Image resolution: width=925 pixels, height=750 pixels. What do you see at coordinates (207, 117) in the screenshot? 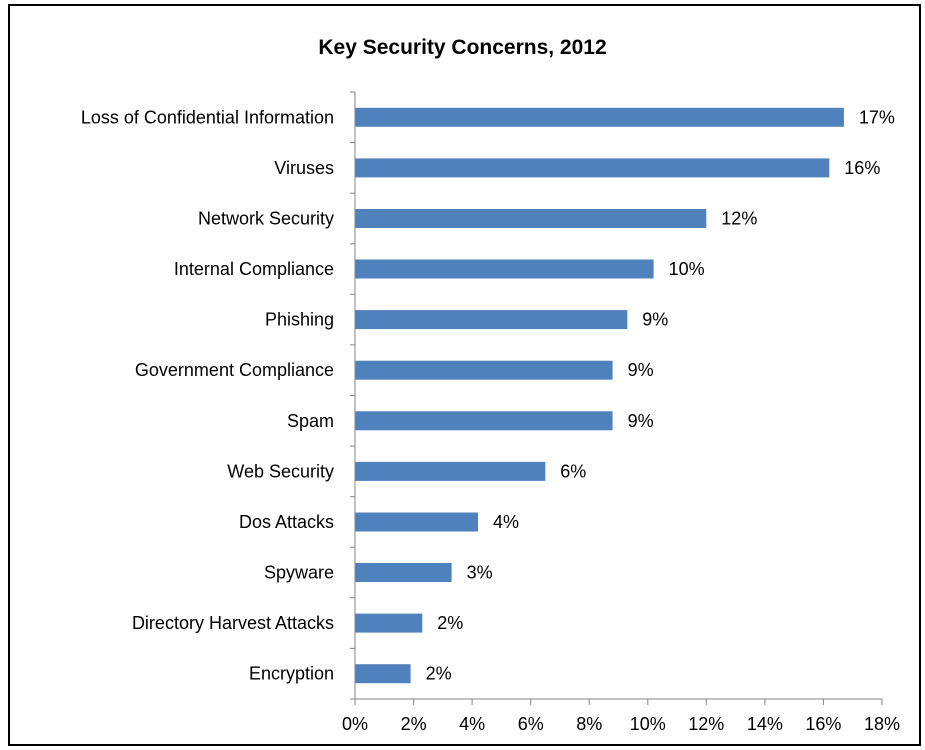
I see `category-label: Loss of Confidential Information` at bounding box center [207, 117].